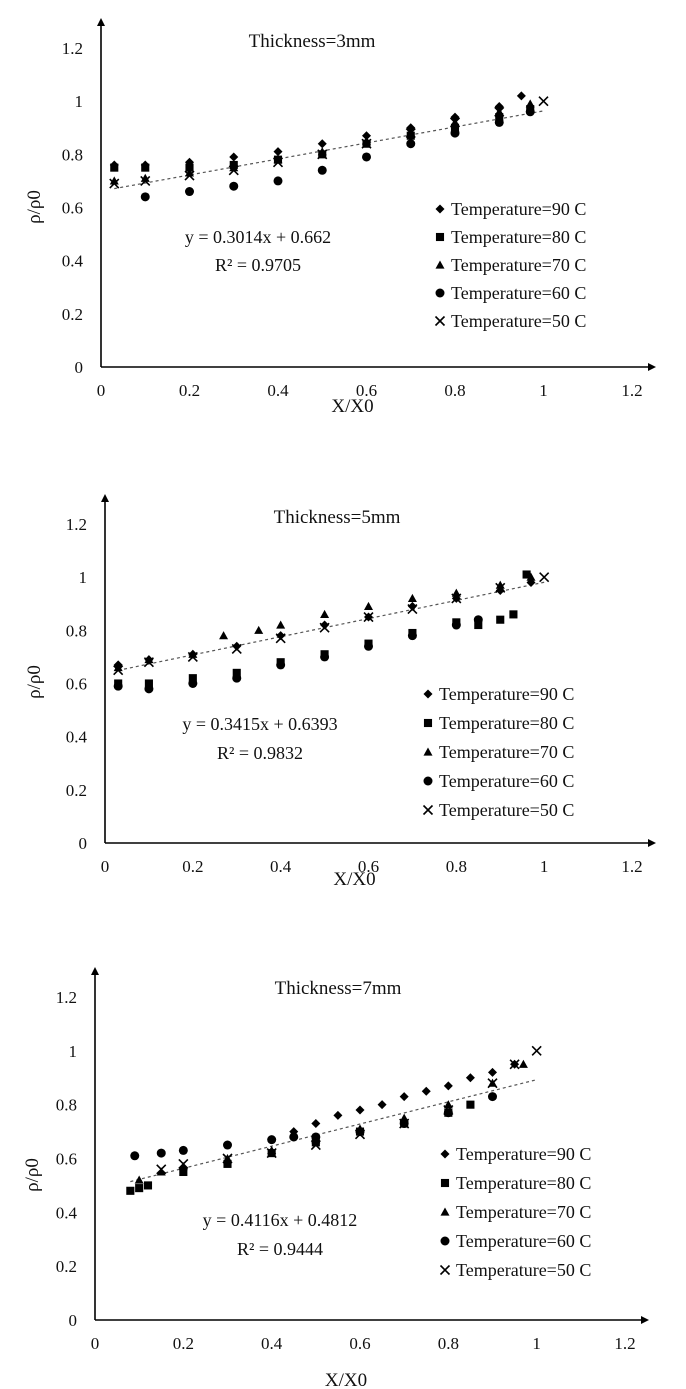 This screenshot has height=1389, width=686. I want to click on series-diamond, so click(404, 1098).